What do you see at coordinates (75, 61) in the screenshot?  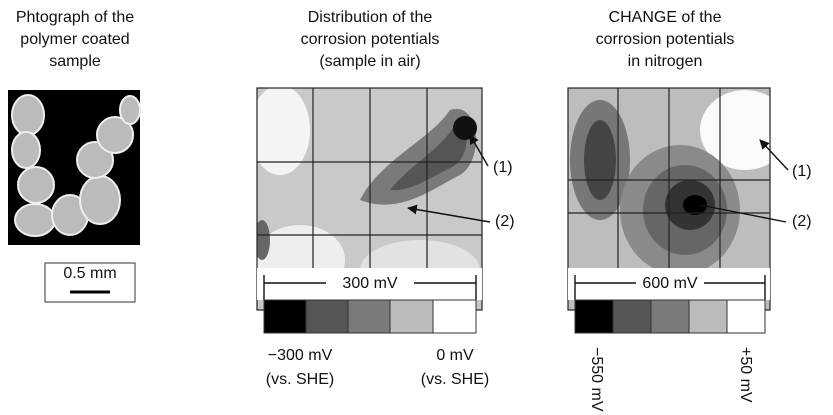 I see `title-line: sample` at bounding box center [75, 61].